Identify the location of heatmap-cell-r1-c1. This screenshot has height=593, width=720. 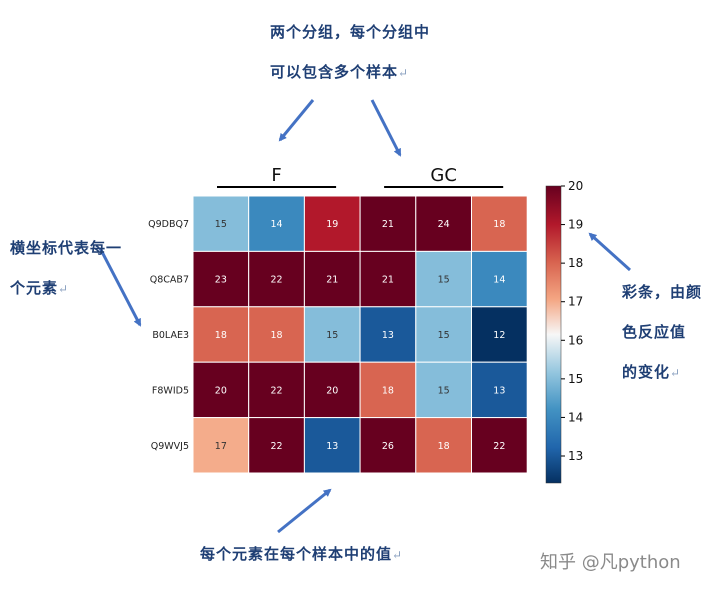
(276, 279).